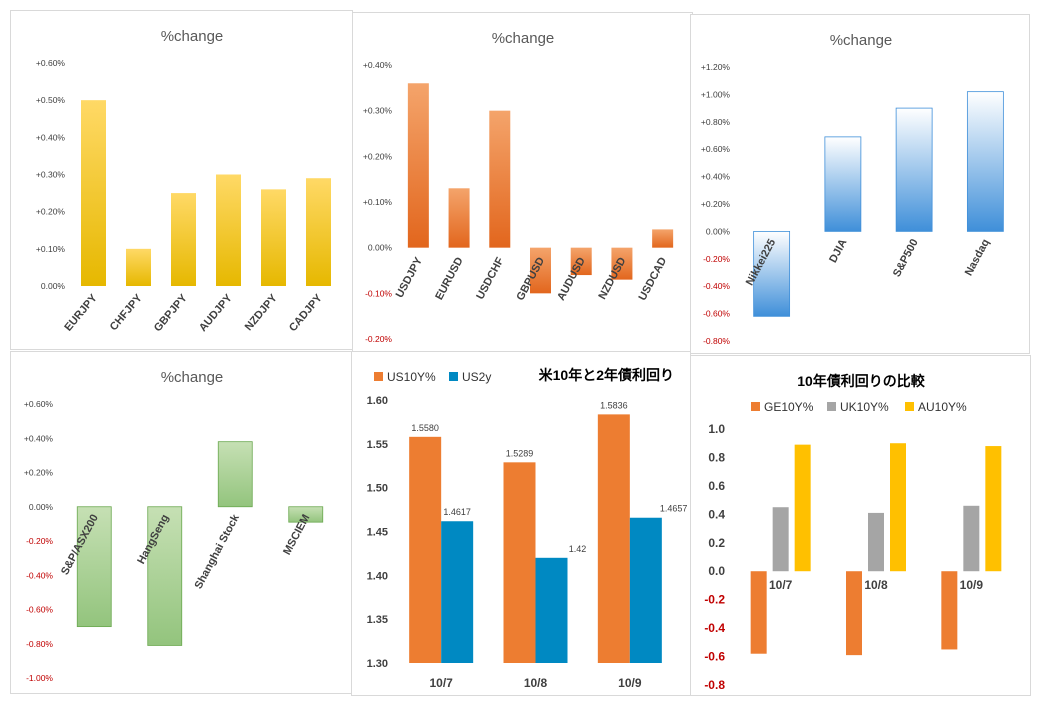 The height and width of the screenshot is (709, 1039). What do you see at coordinates (51, 175) in the screenshot?
I see `y-tick-label: +0.30%` at bounding box center [51, 175].